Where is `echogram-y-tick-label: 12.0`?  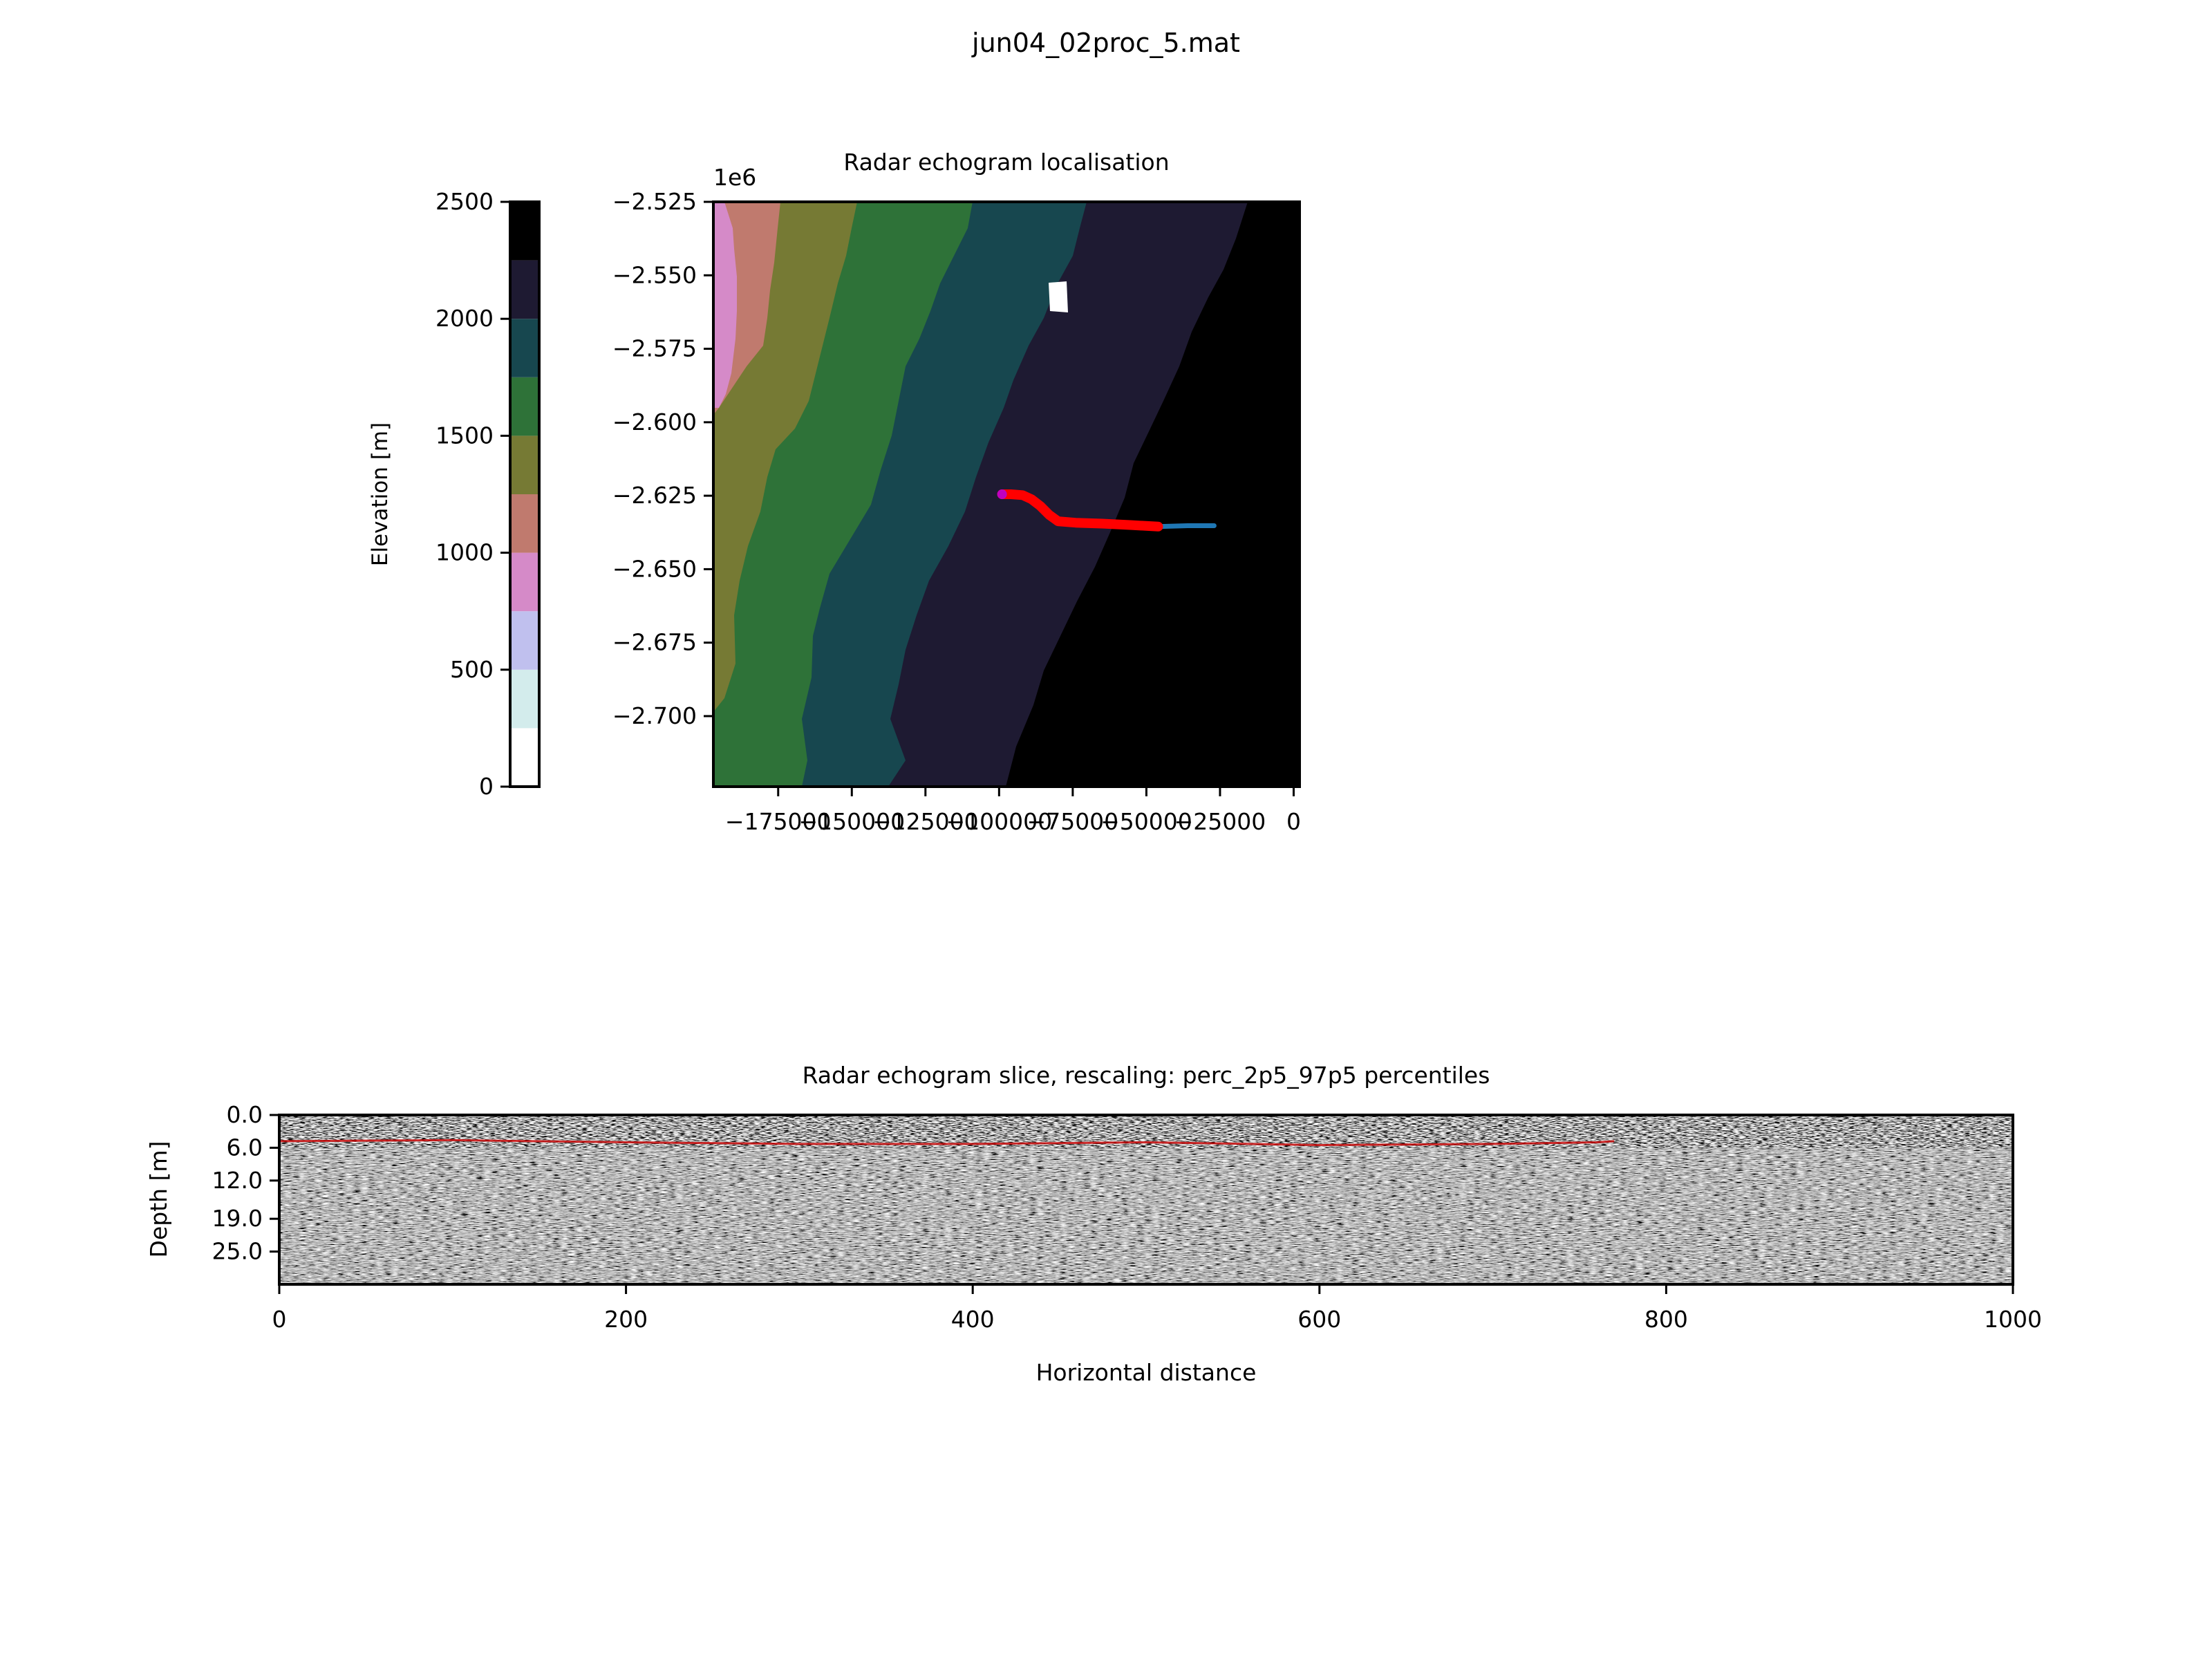
echogram-y-tick-label: 12.0 is located at coordinates (238, 1180).